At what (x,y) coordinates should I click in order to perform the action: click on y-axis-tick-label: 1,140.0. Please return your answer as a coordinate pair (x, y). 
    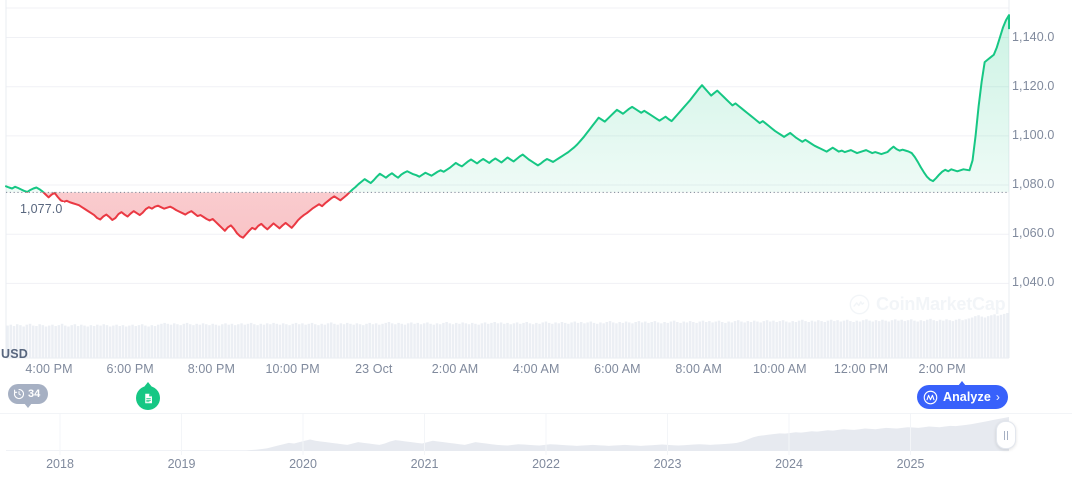
    Looking at the image, I should click on (1033, 36).